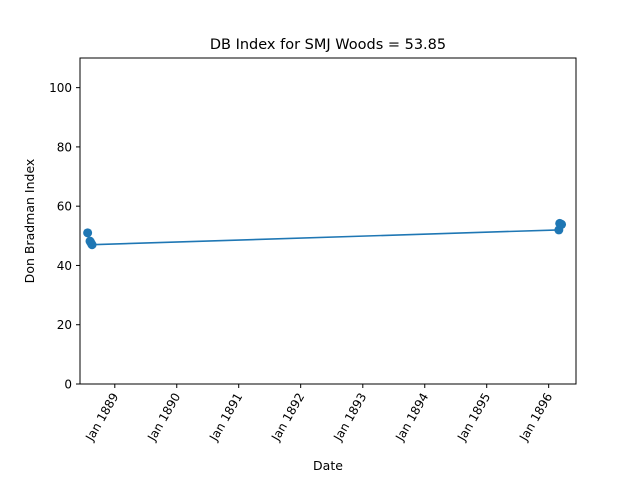 Image resolution: width=640 pixels, height=480 pixels. Describe the element at coordinates (29, 221) in the screenshot. I see `y-axis-label: Don Bradman Index` at that location.